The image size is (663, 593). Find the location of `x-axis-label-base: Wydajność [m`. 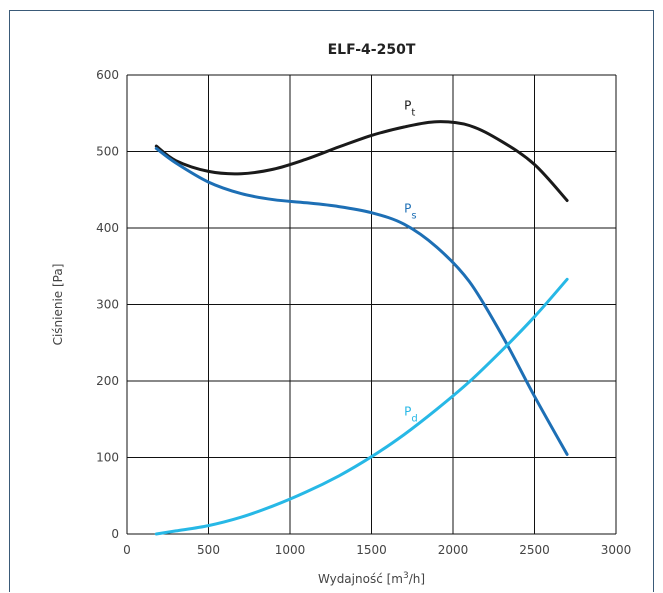

x-axis-label-base: Wydajność [m is located at coordinates (360, 579).